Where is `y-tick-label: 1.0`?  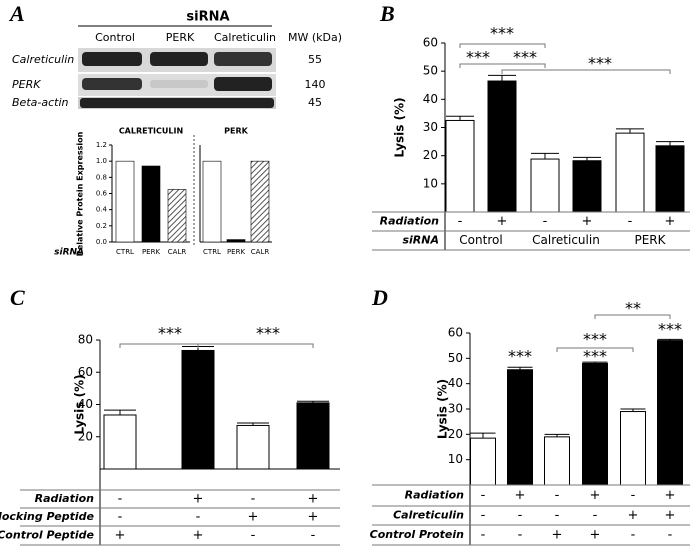 y-tick-label: 1.0 is located at coordinates (101, 161).